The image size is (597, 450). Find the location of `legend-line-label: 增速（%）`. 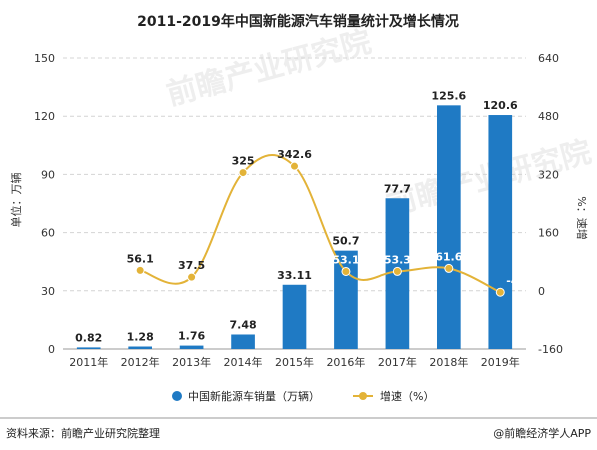

legend-line-label: 增速（%） is located at coordinates (407, 396).